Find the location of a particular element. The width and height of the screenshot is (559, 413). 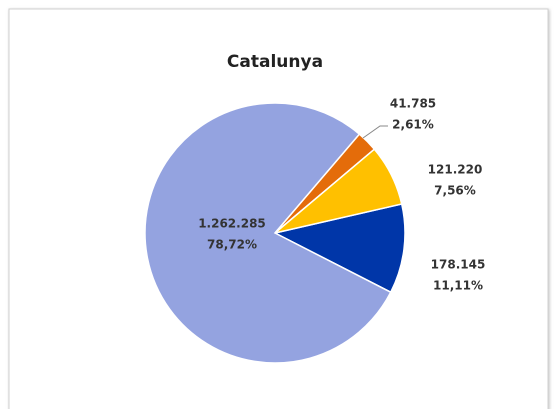

data-label: 121.220 is located at coordinates (455, 170).